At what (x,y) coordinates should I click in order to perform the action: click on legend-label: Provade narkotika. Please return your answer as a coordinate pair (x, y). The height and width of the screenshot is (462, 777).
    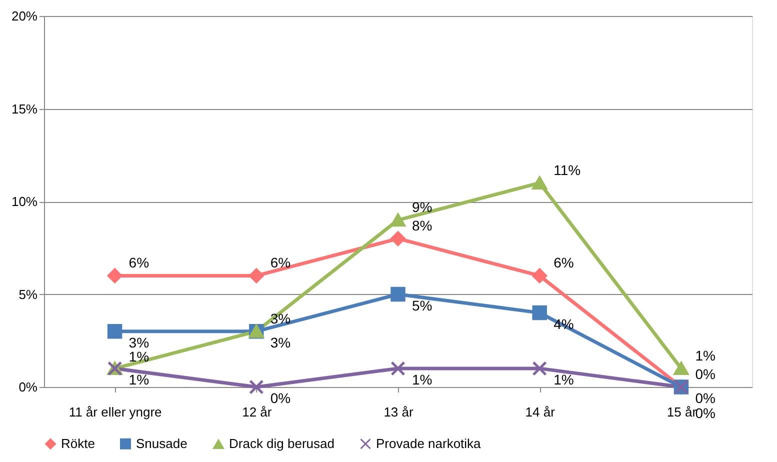
    Looking at the image, I should click on (429, 443).